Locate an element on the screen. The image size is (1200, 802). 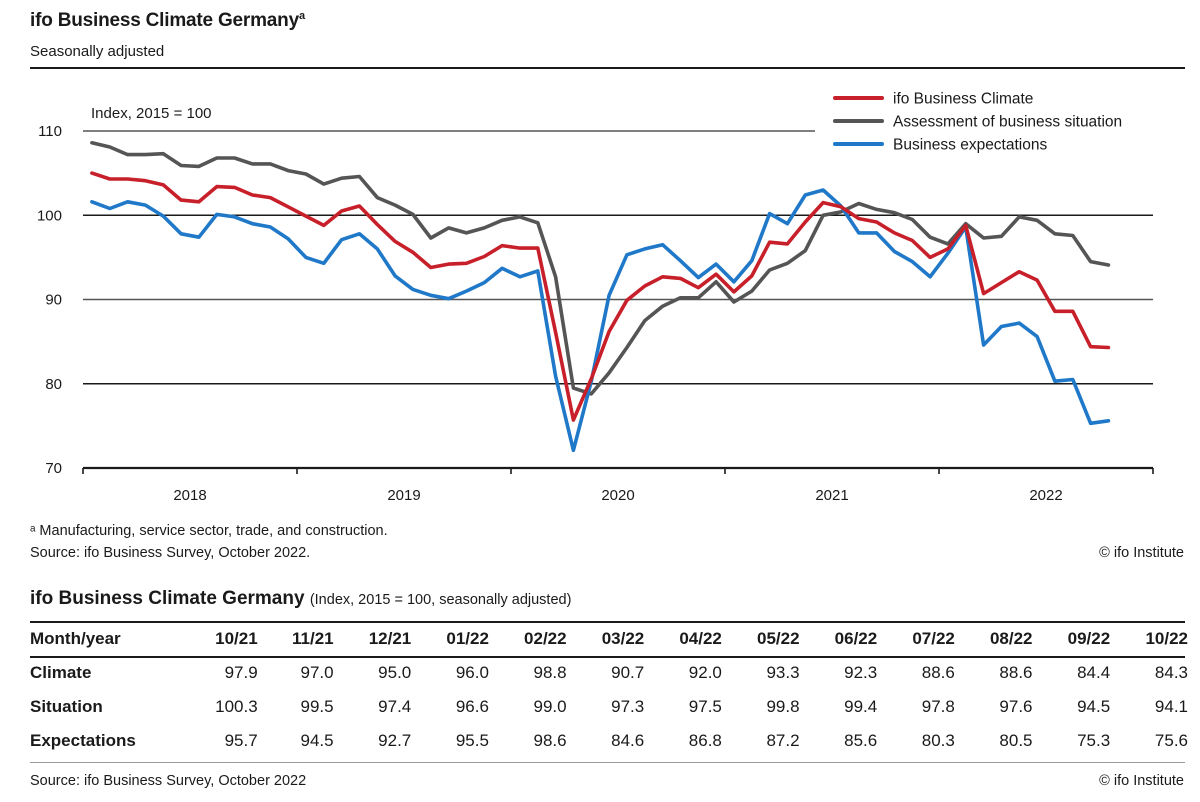
table-cell: 97.3 is located at coordinates (628, 706).